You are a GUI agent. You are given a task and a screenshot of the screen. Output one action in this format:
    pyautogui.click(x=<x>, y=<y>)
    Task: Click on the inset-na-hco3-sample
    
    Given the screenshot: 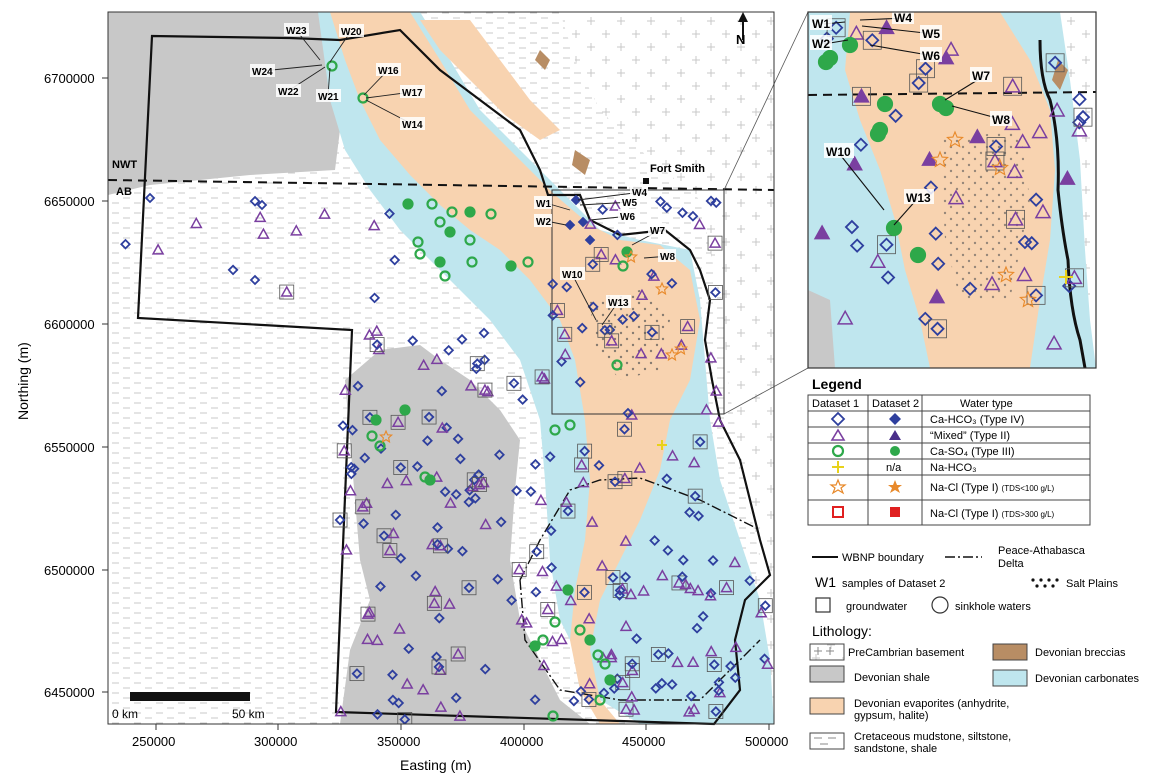 What is the action you would take?
    pyautogui.click(x=1066, y=277)
    